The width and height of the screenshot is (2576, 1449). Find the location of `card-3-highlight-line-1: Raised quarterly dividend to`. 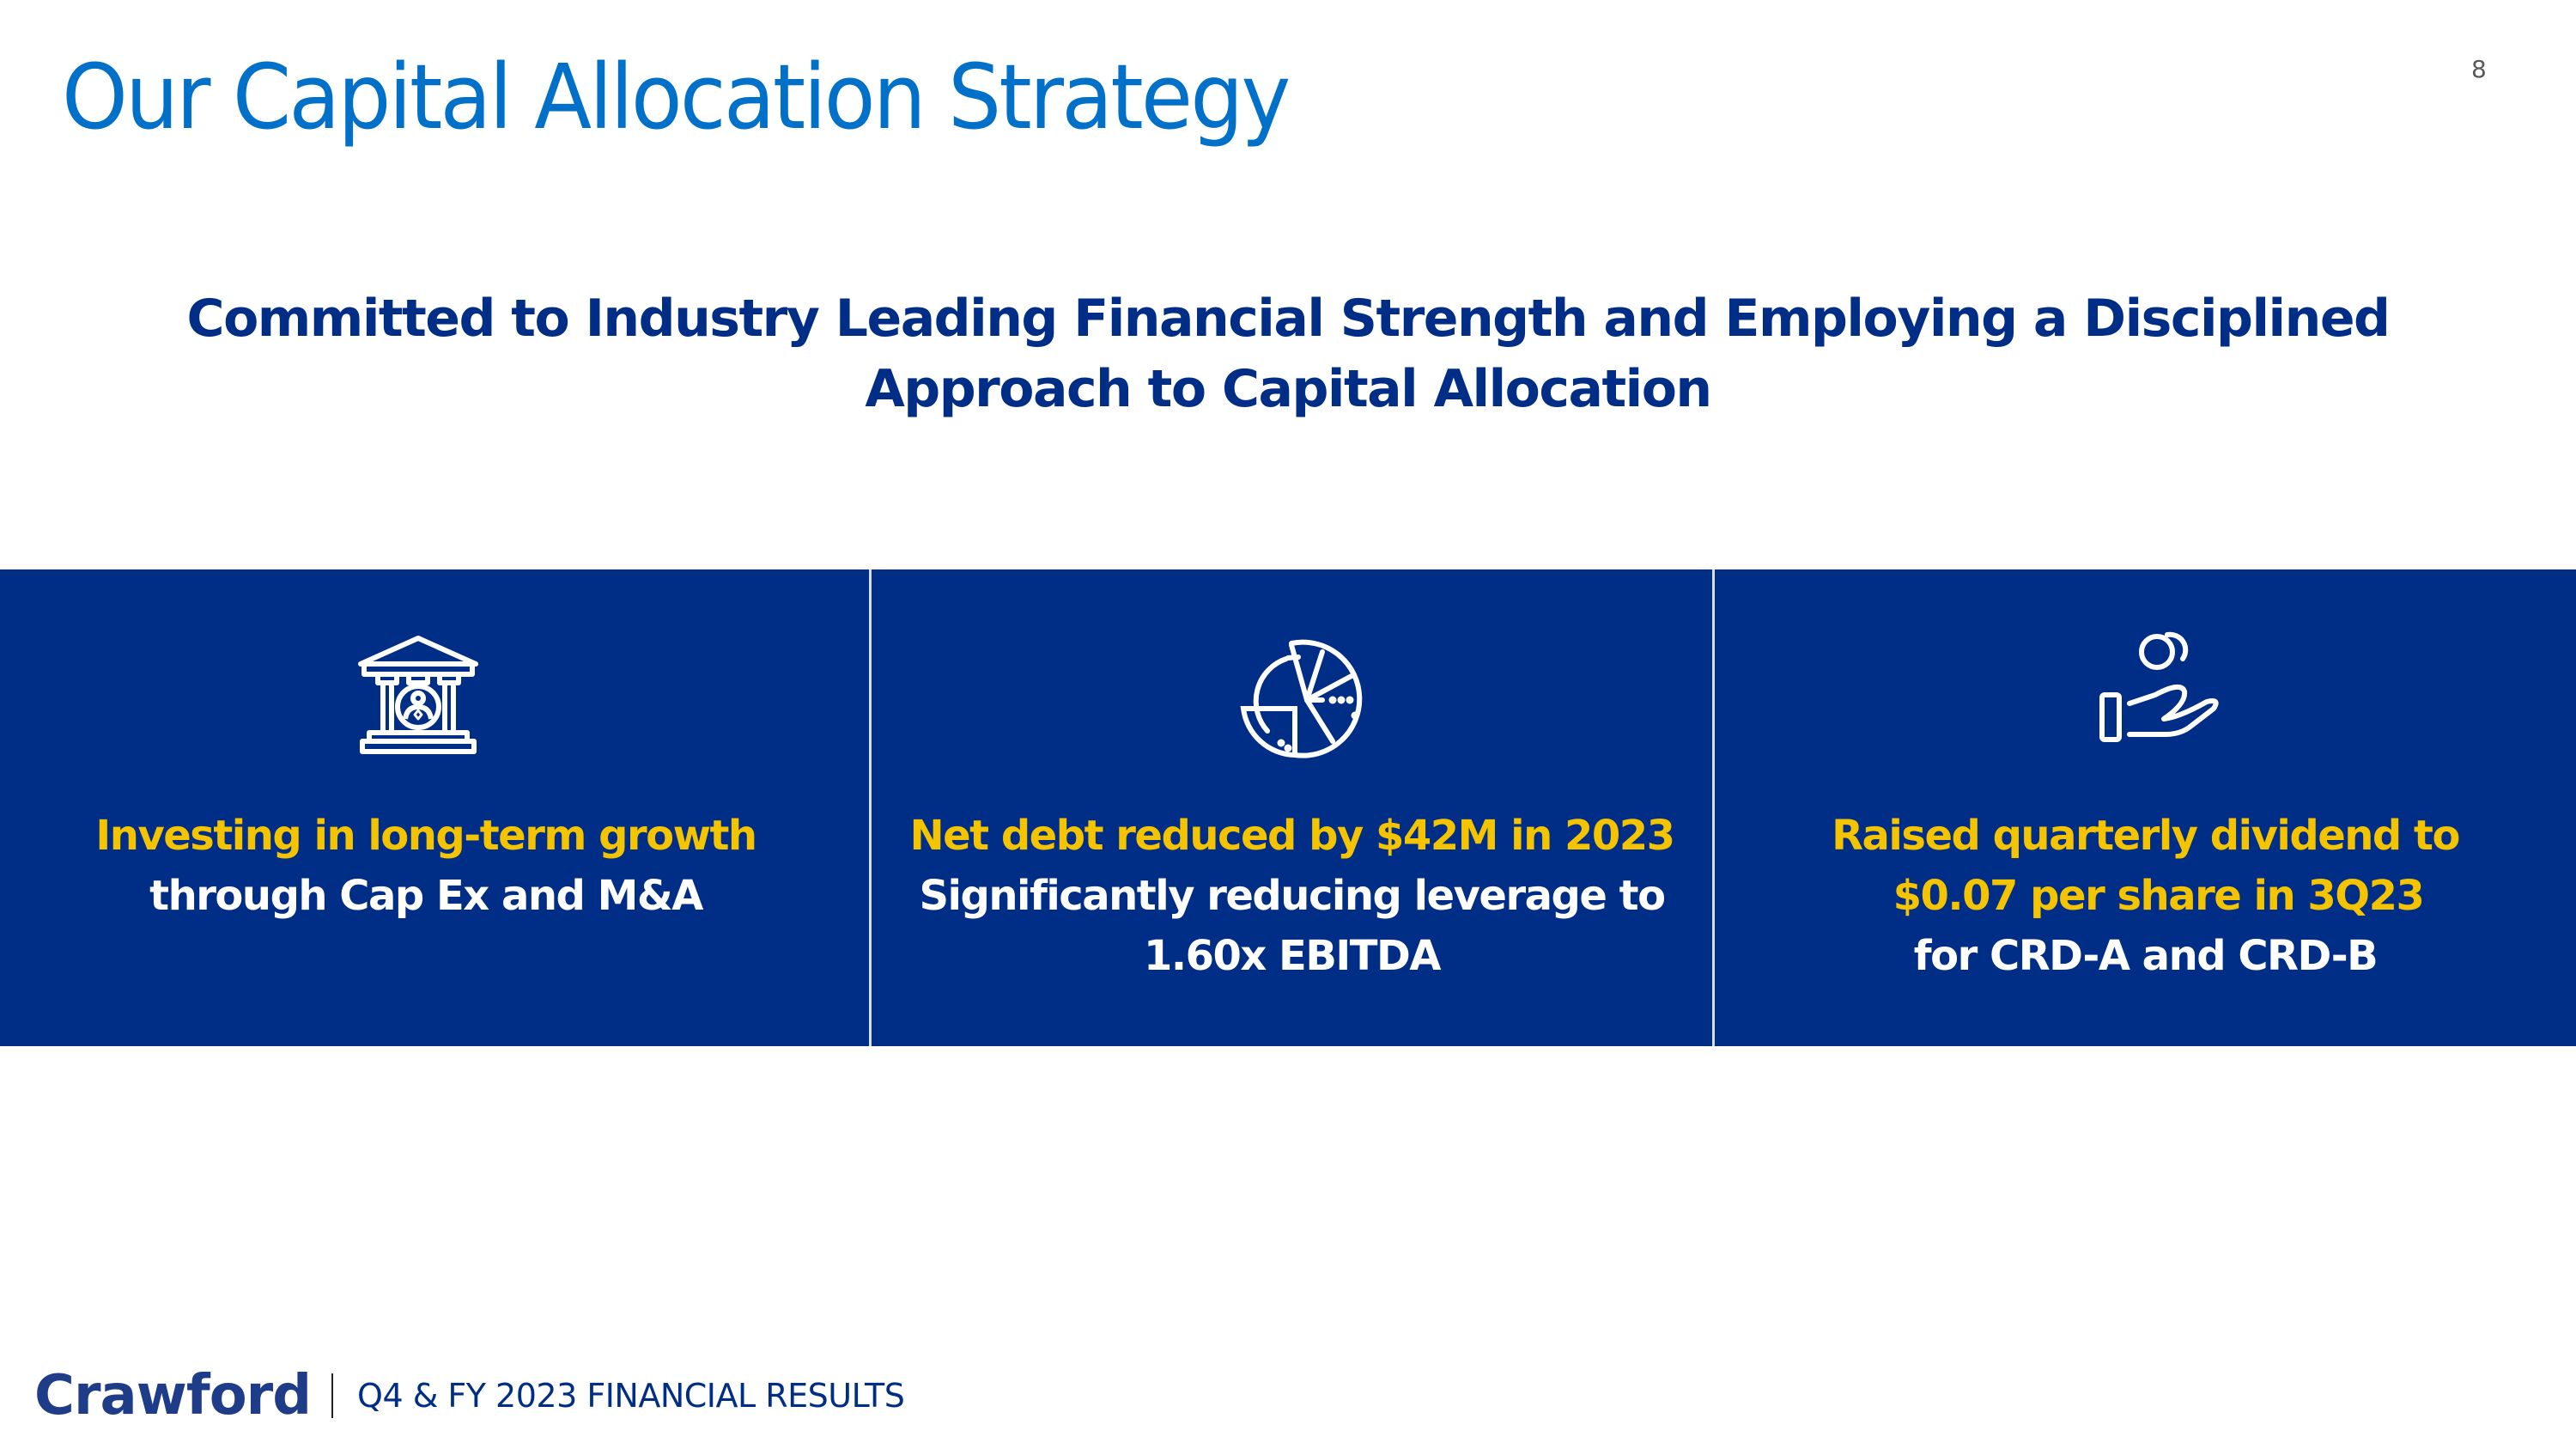

card-3-highlight-line-1: Raised quarterly dividend to is located at coordinates (2146, 836).